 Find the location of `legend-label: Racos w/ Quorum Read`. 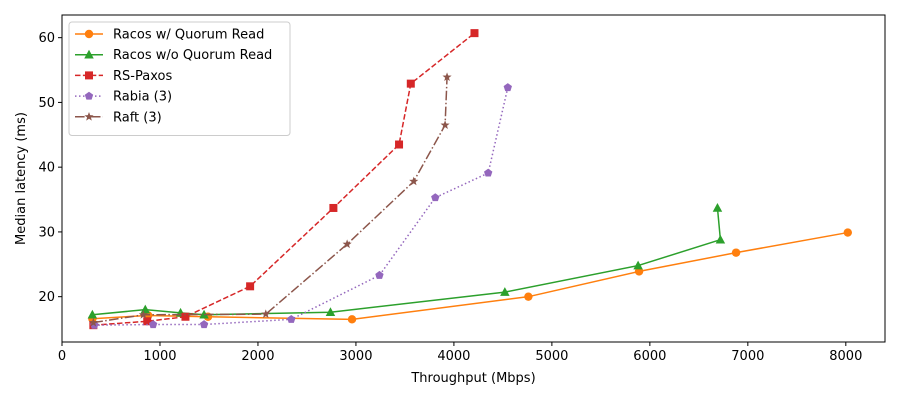

legend-label: Racos w/ Quorum Read is located at coordinates (188, 35).